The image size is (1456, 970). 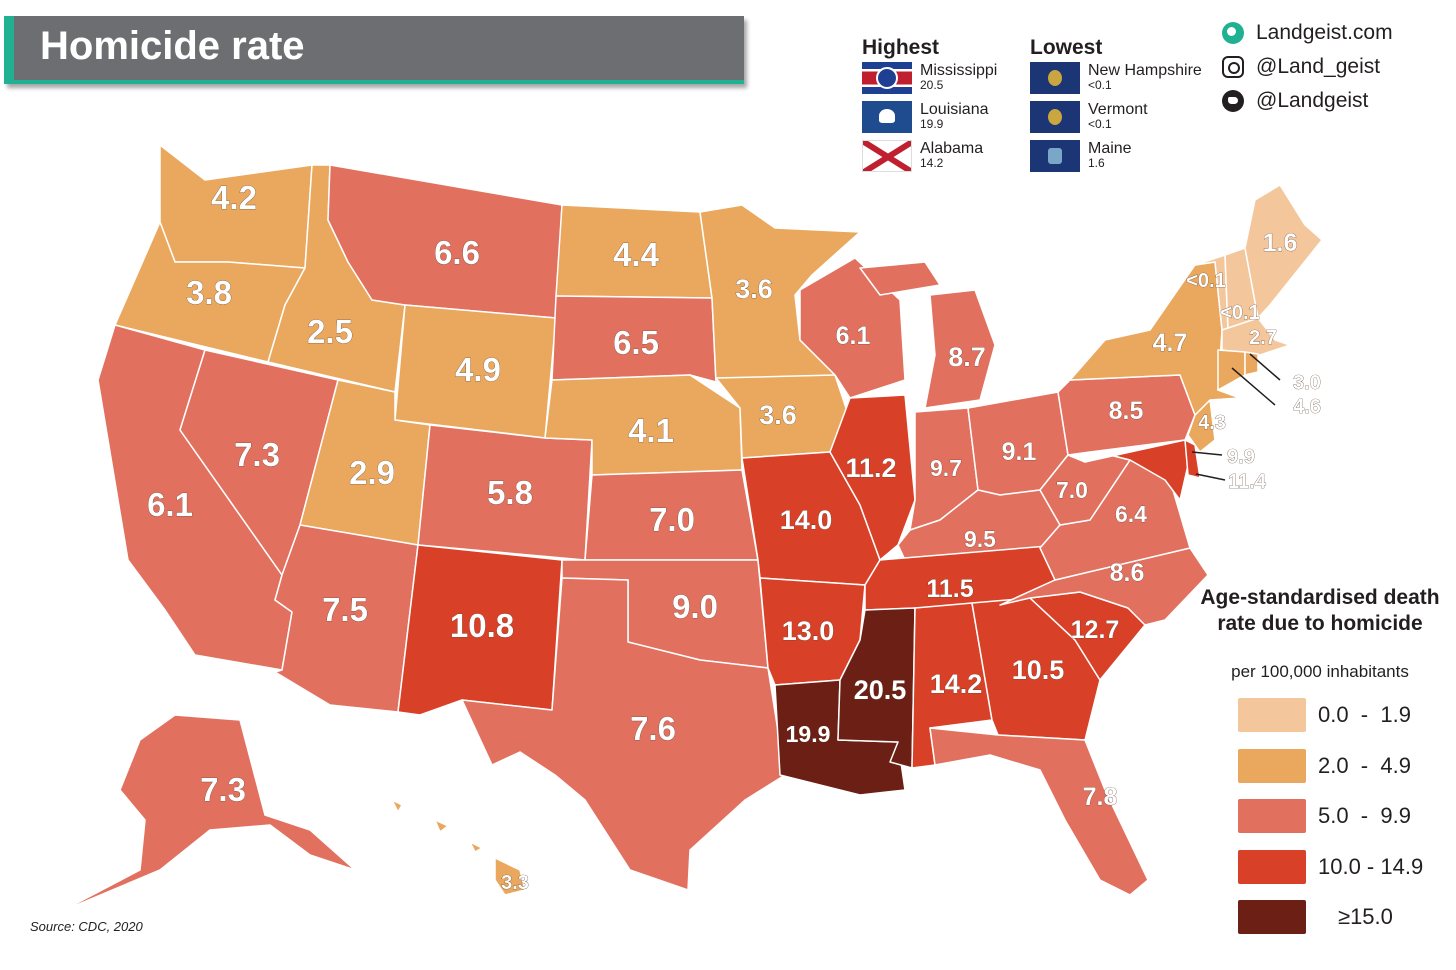 I want to click on label-de: 9.9, so click(x=1241, y=457).